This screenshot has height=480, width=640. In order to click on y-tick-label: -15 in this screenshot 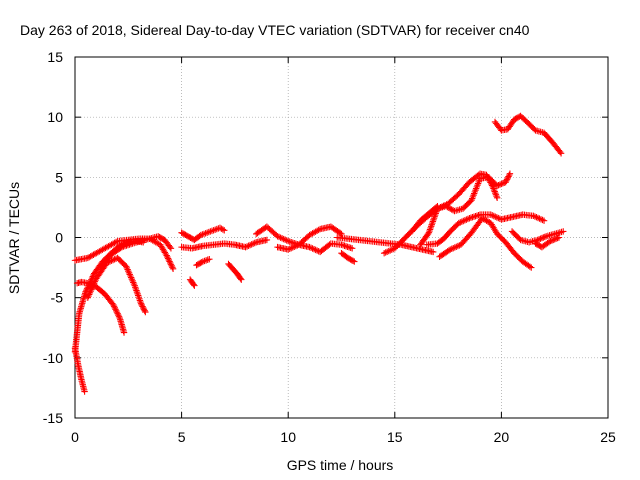, I will do `click(53, 418)`.